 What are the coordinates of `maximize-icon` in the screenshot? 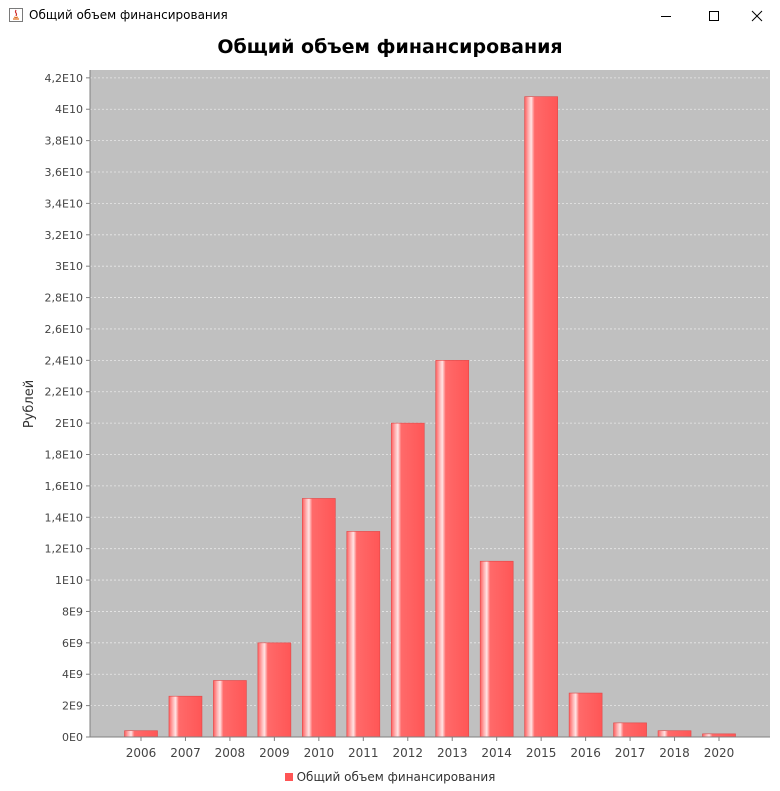 It's located at (714, 15).